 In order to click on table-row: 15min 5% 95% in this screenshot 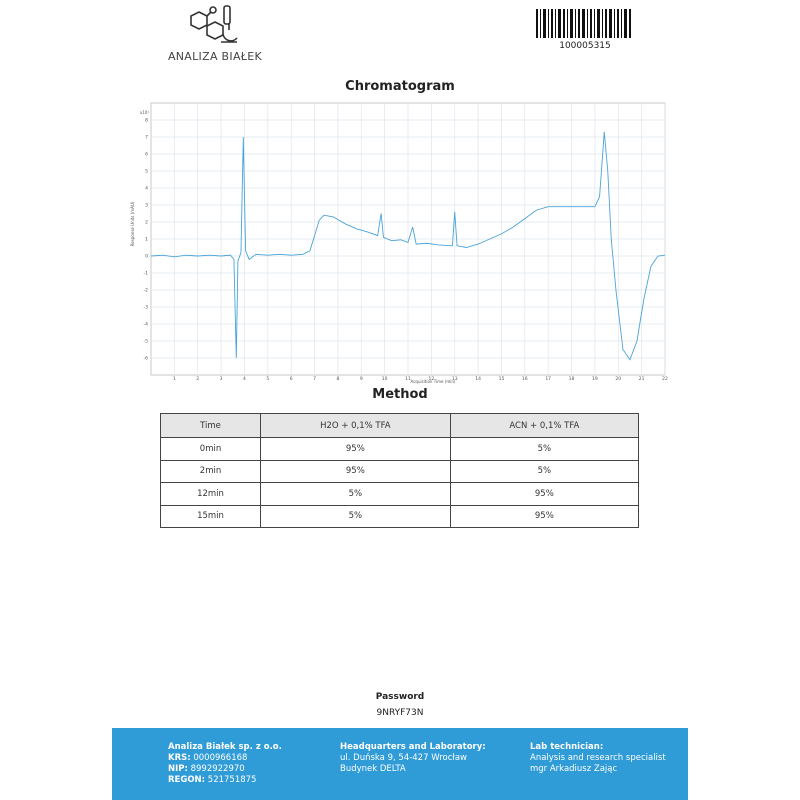, I will do `click(400, 516)`.